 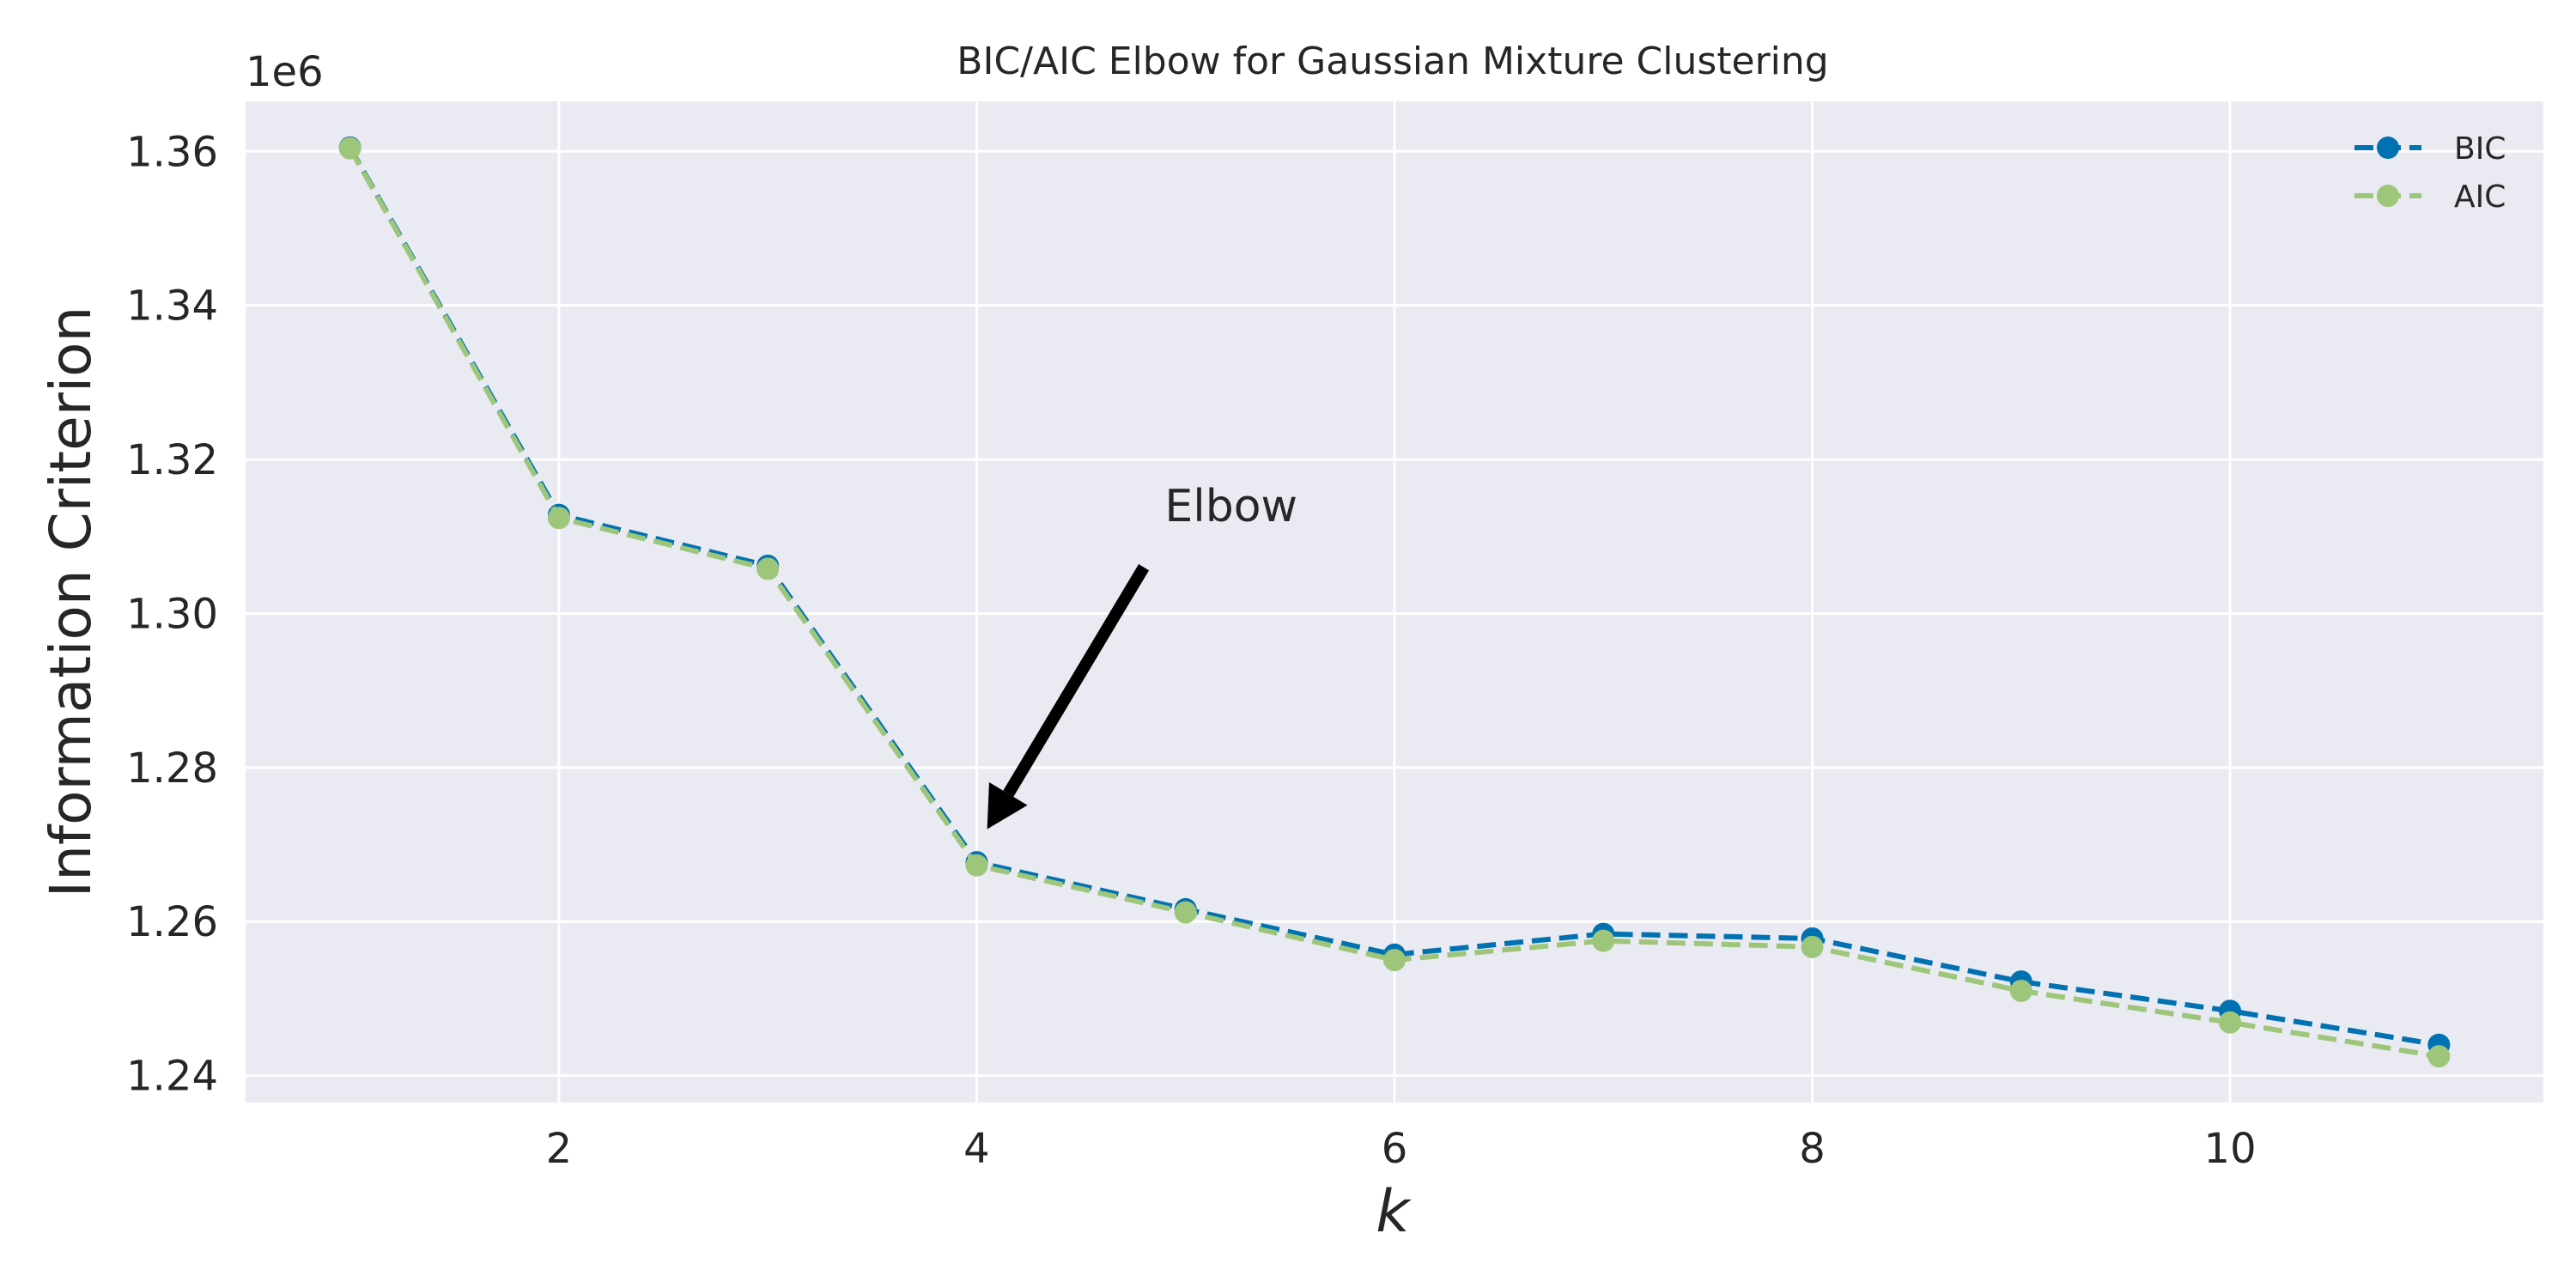 I want to click on y-tick-label: 1.30, so click(x=172, y=614).